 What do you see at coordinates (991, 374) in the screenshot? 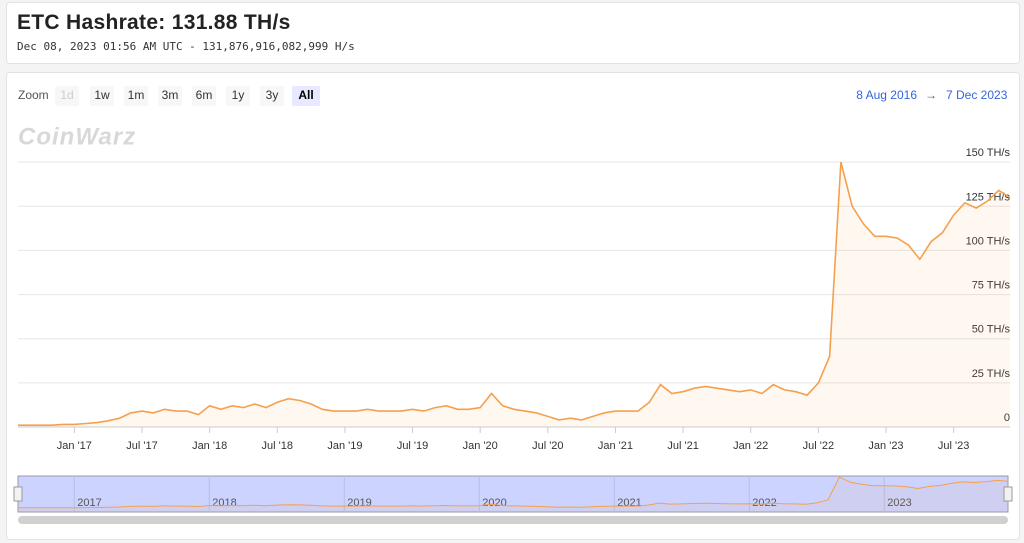
I see `y-tick-label: 25 TH/s` at bounding box center [991, 374].